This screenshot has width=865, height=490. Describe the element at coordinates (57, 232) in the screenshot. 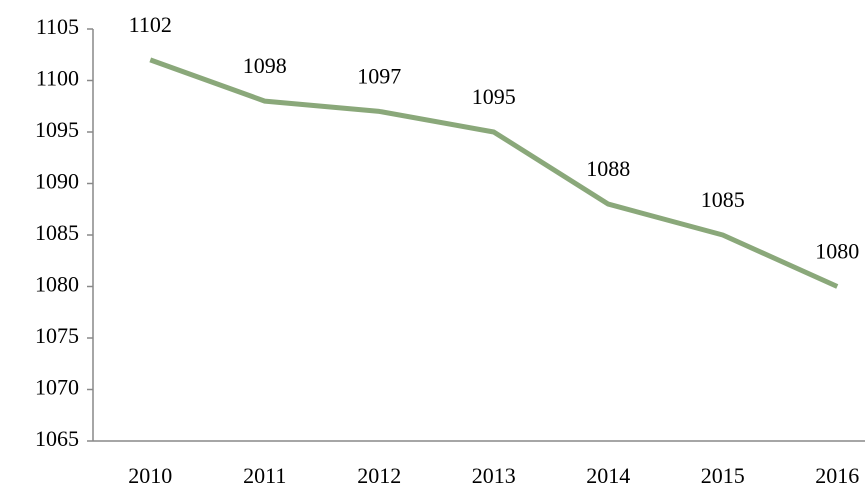

I see `y-tick-label: 1085` at that location.